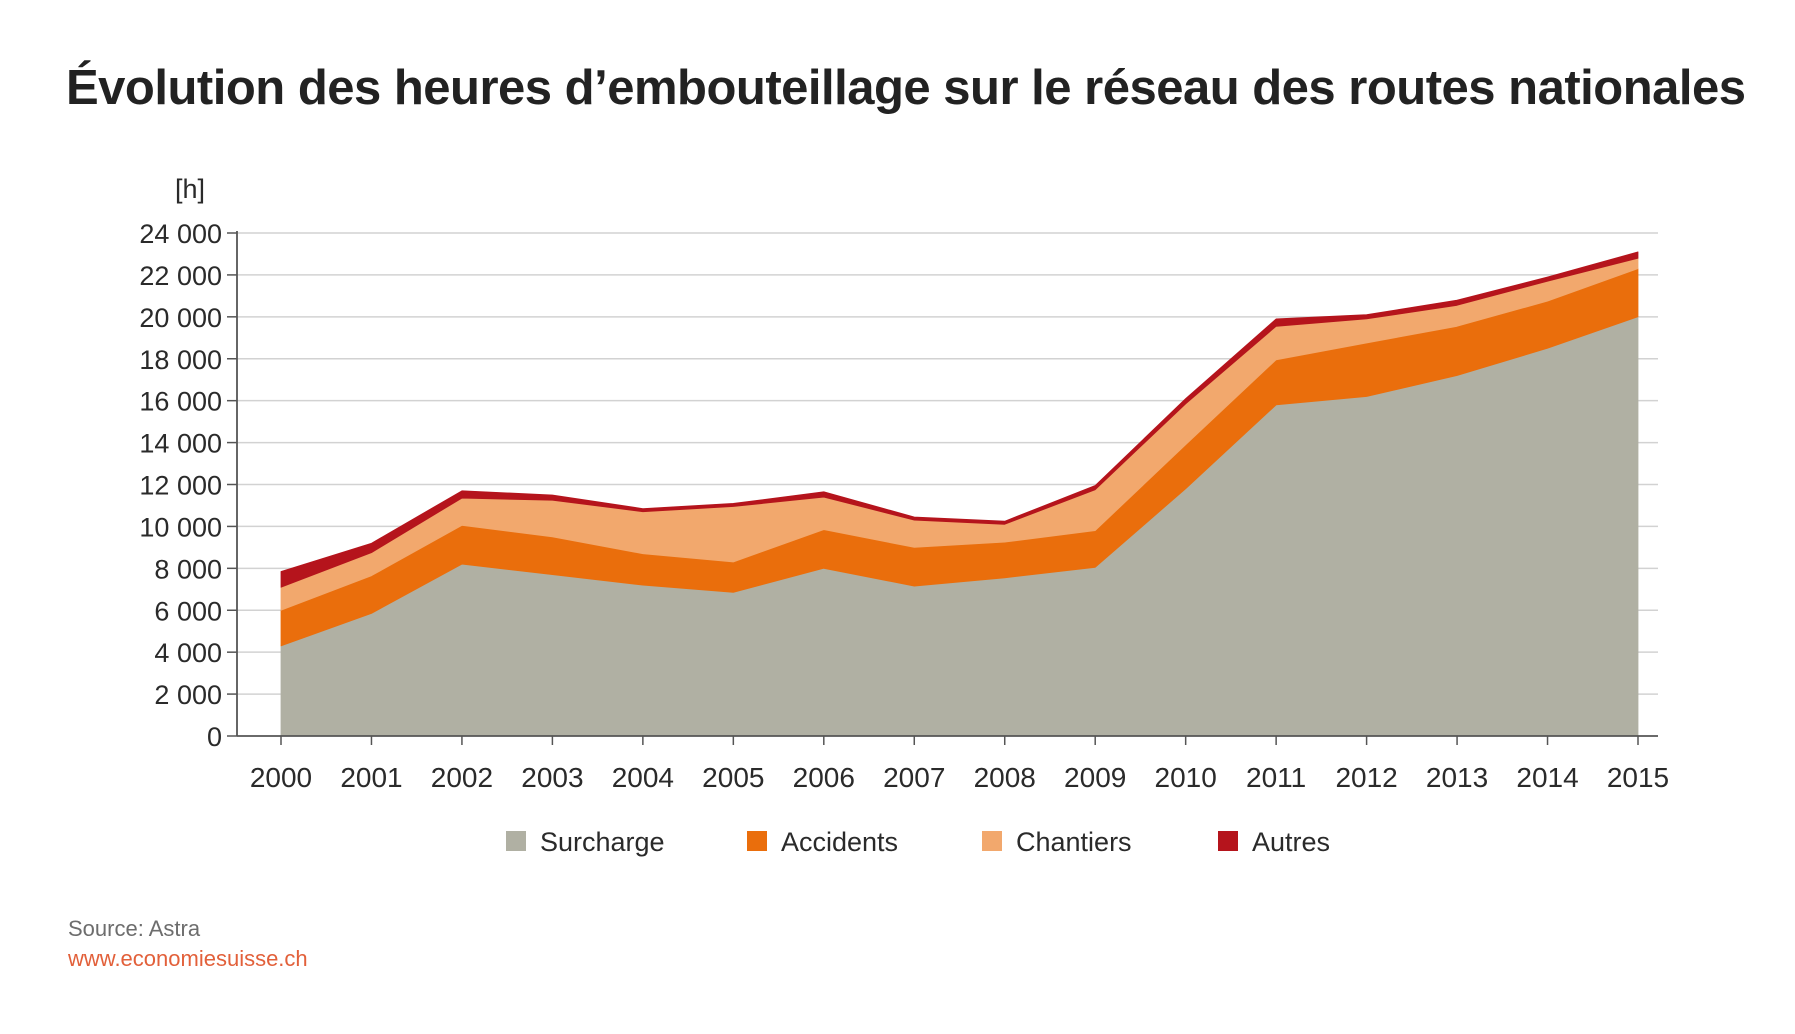 This screenshot has height=1034, width=1795. I want to click on source-note: Source: Astra, so click(134, 928).